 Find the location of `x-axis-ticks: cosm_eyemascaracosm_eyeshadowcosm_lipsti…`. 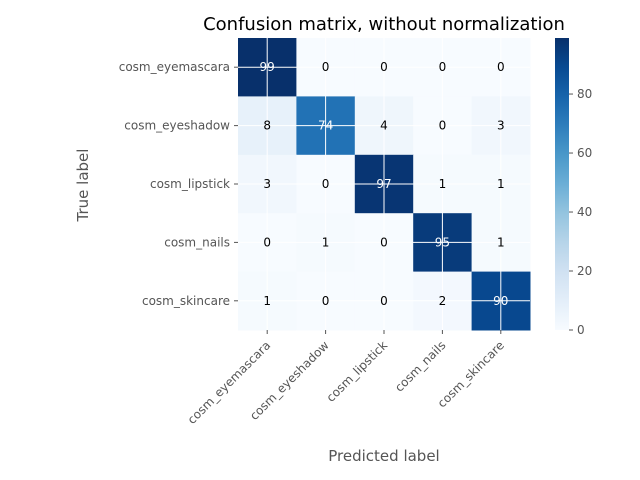

x-axis-ticks: cosm_eyemascaracosm_eyeshadowcosm_lipsti… is located at coordinates (346, 378).